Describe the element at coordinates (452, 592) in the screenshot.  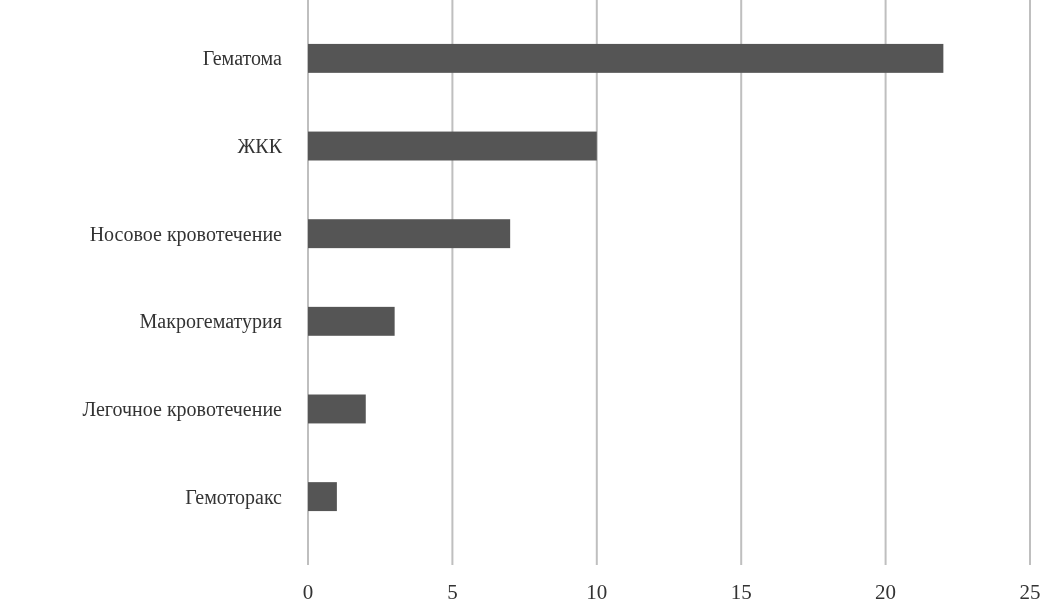
I see `x-tick-label: 5` at that location.